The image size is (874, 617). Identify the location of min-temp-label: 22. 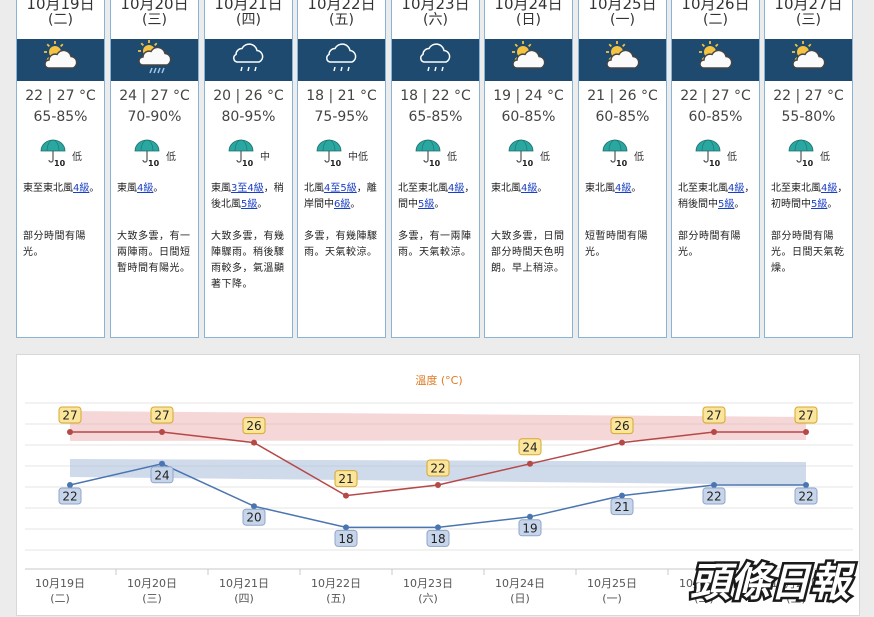
(69, 497).